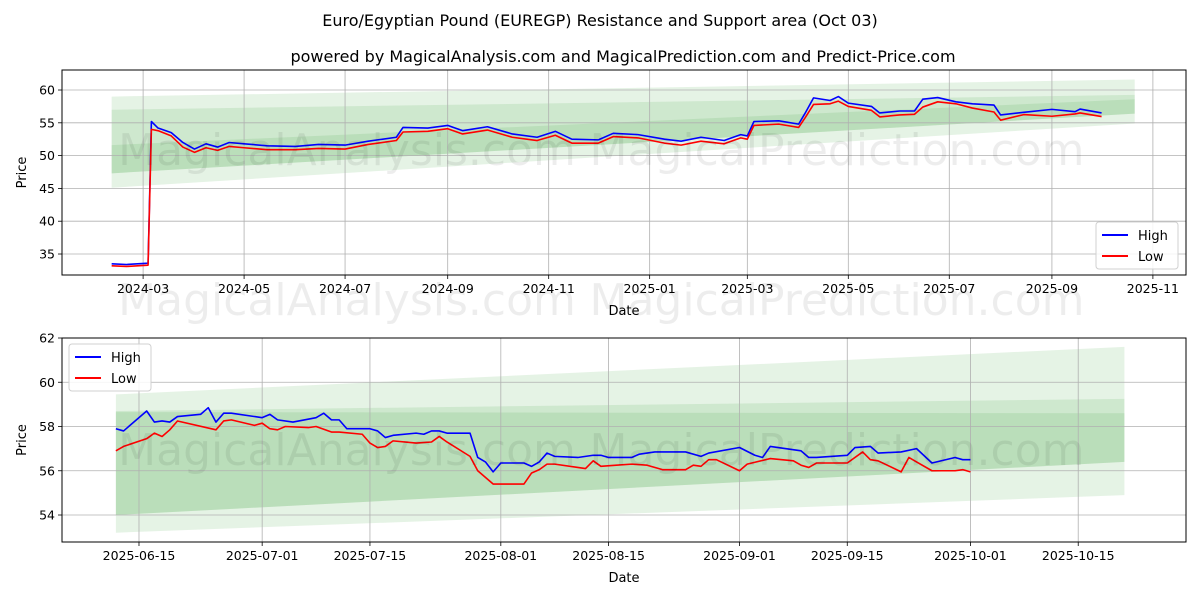 This screenshot has width=1200, height=600. Describe the element at coordinates (739, 555) in the screenshot. I see `x-tick-label: 2025-09-01` at that location.